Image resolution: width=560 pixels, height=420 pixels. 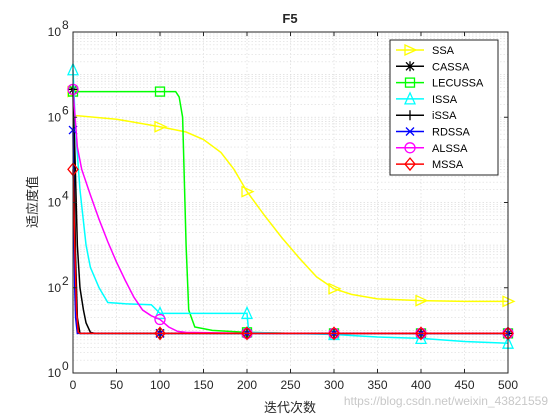 What do you see at coordinates (508, 385) in the screenshot?
I see `x-tick-label: 500` at bounding box center [508, 385].